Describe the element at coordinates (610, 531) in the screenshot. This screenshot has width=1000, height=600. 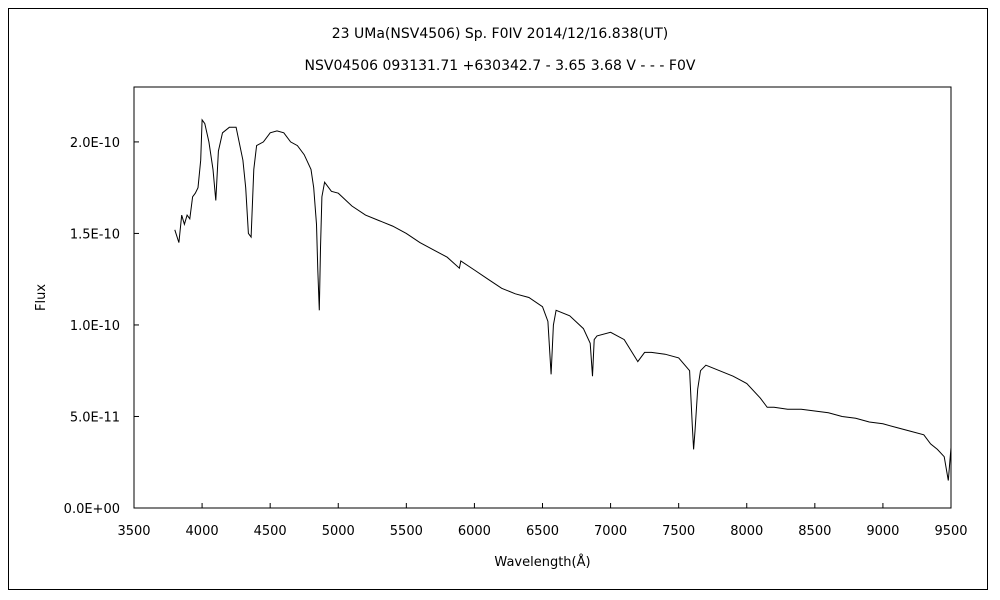
I see `x-tick-label: 7000` at that location.